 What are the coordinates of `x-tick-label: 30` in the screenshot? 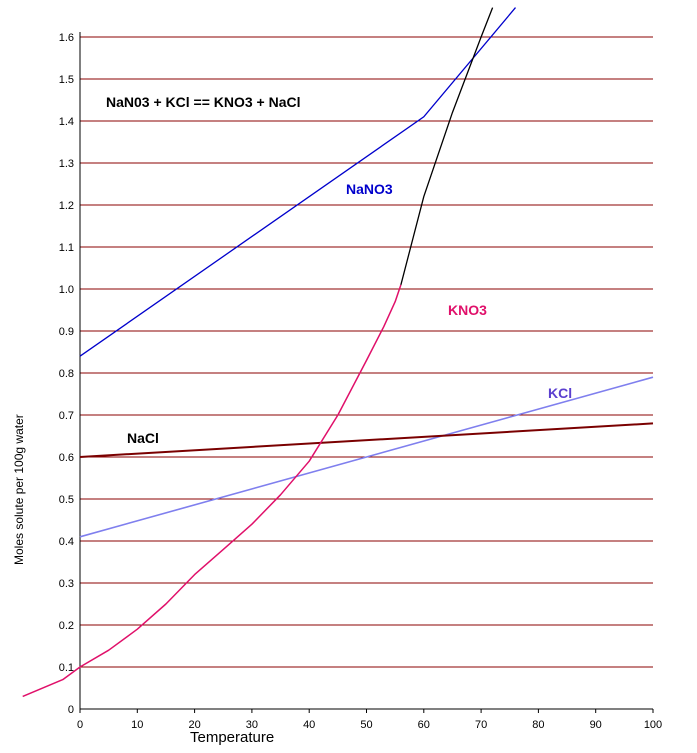 It's located at (252, 725).